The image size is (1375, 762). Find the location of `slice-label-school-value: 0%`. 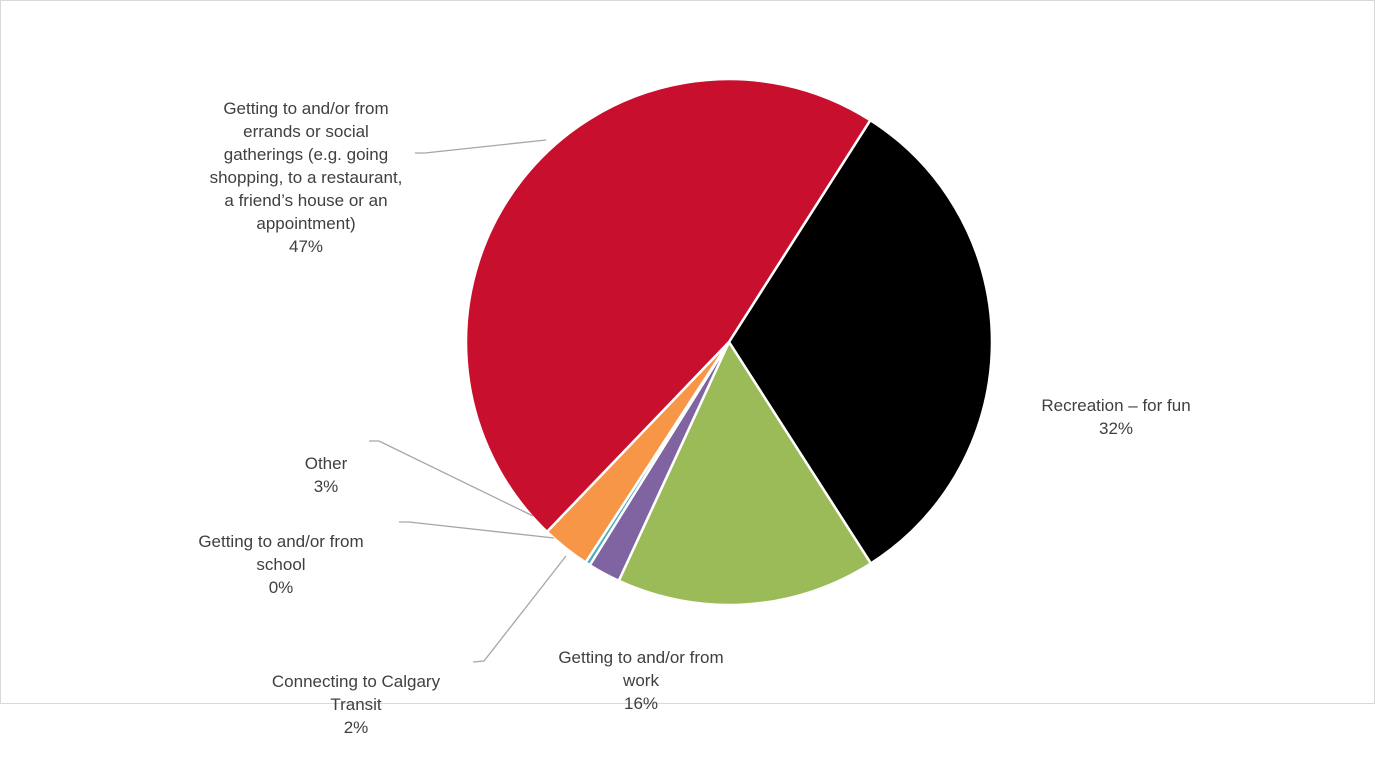

slice-label-school-value: 0% is located at coordinates (281, 587).